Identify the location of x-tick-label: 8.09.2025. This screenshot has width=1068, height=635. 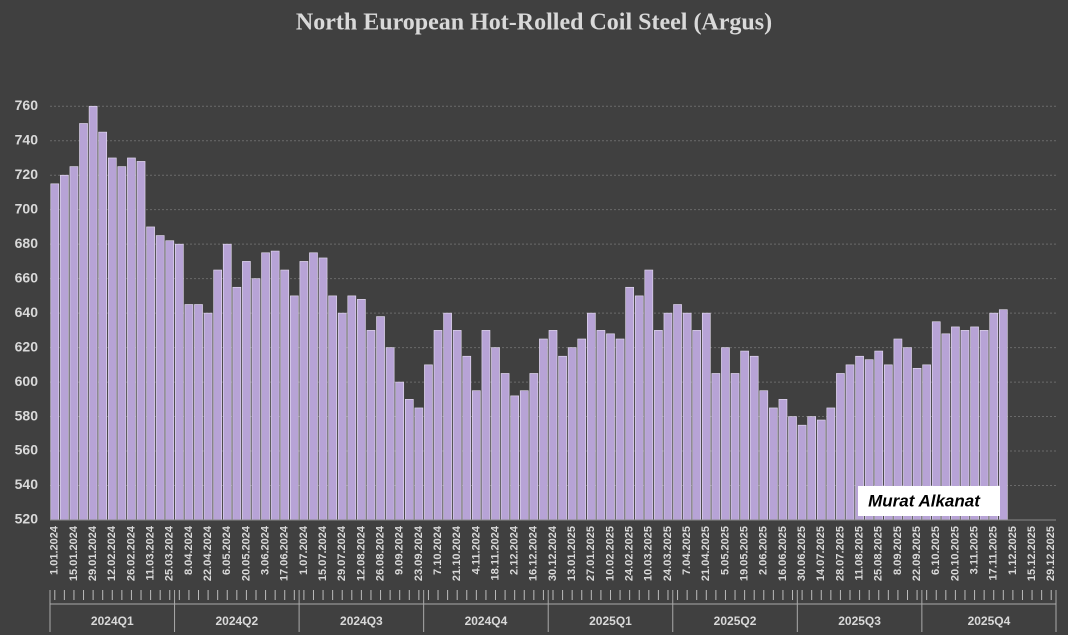
(898, 550).